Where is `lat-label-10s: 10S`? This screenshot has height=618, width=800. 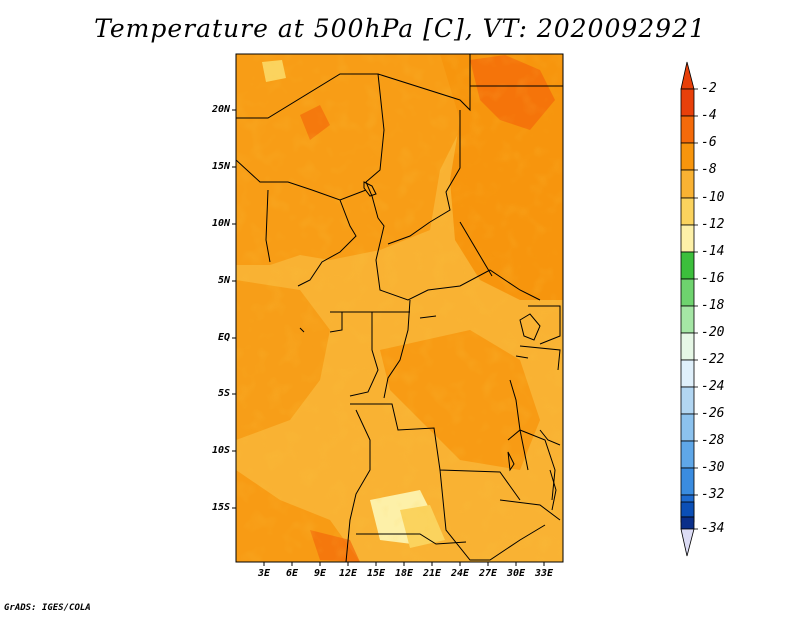 lat-label-10s: 10S is located at coordinates (220, 450).